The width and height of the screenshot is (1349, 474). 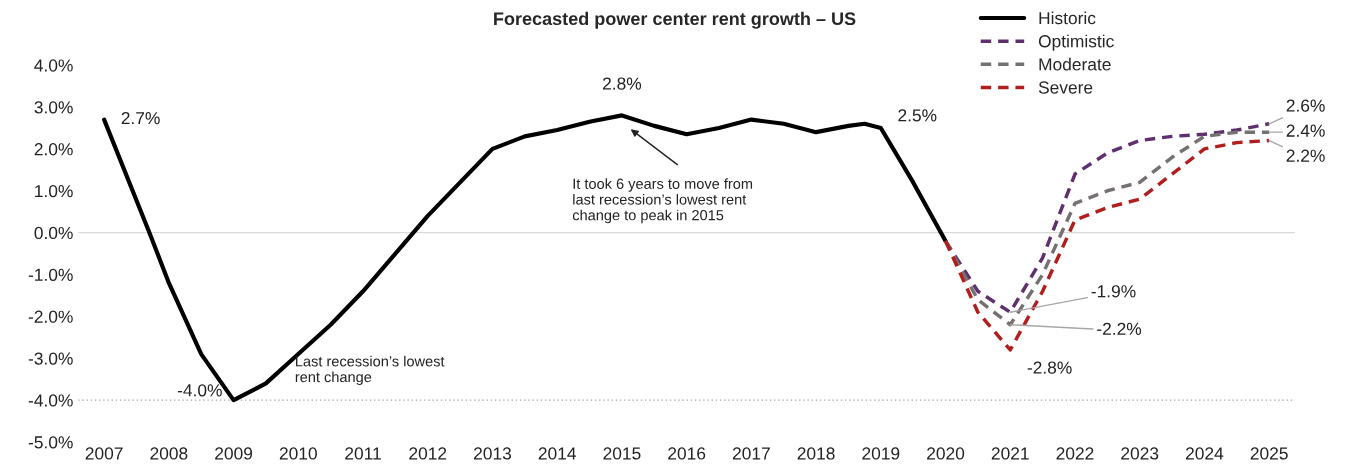 I want to click on x-tick-label: 2015, so click(x=622, y=453).